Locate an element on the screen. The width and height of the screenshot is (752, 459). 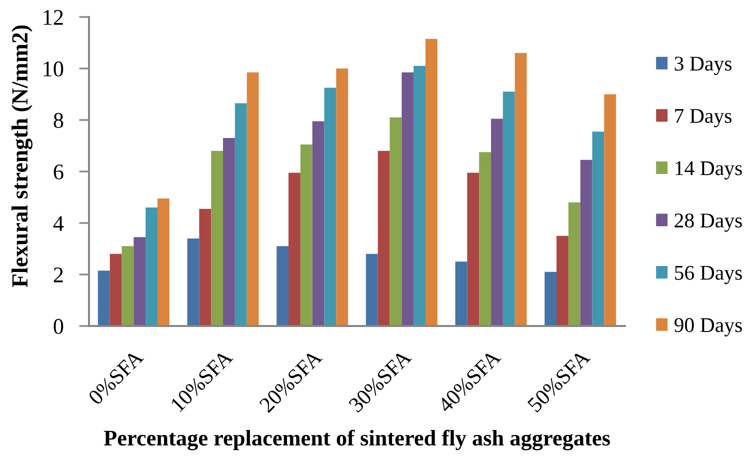
legend-label: 7 Days is located at coordinates (703, 118).